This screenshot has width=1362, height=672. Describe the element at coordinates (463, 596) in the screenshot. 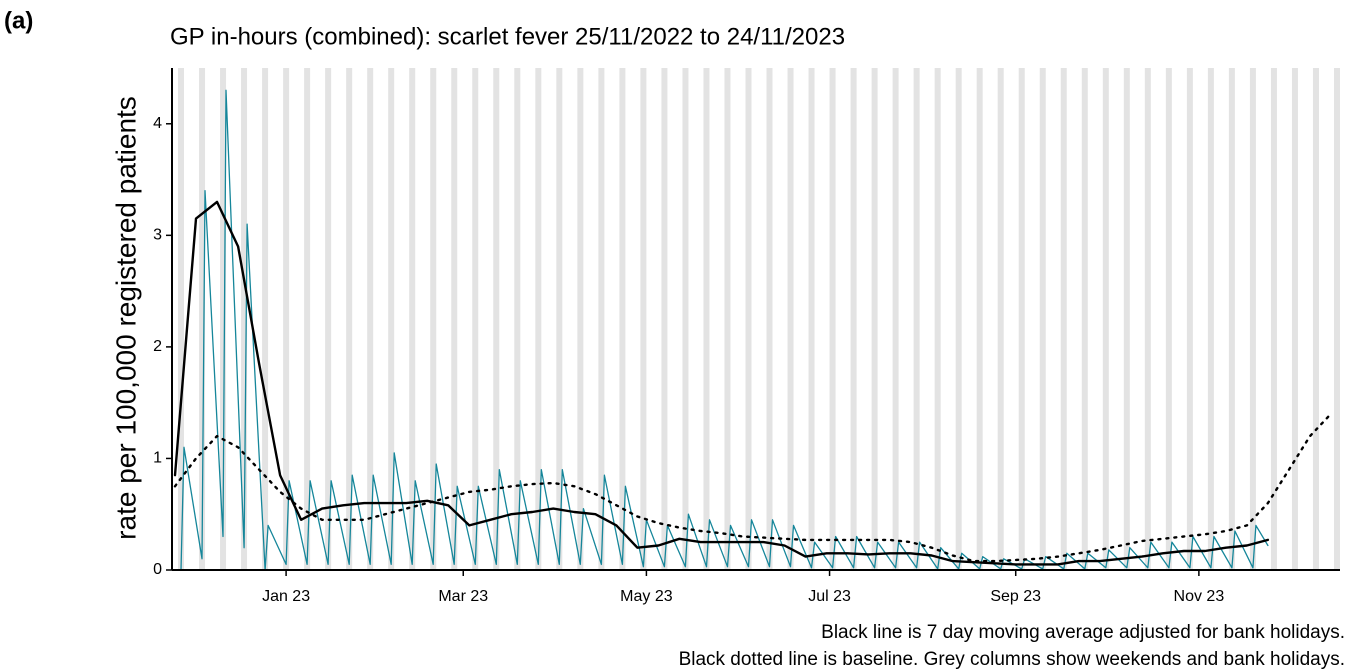

I see `x-tick-label: Mar 23` at that location.